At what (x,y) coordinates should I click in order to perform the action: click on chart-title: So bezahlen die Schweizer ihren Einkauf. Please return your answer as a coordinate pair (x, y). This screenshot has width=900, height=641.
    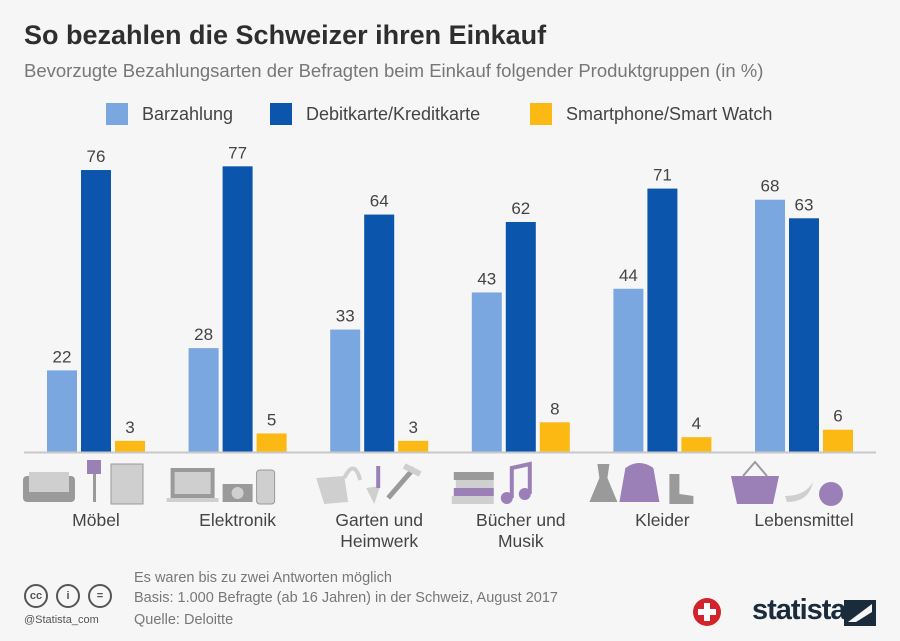
    Looking at the image, I should click on (285, 35).